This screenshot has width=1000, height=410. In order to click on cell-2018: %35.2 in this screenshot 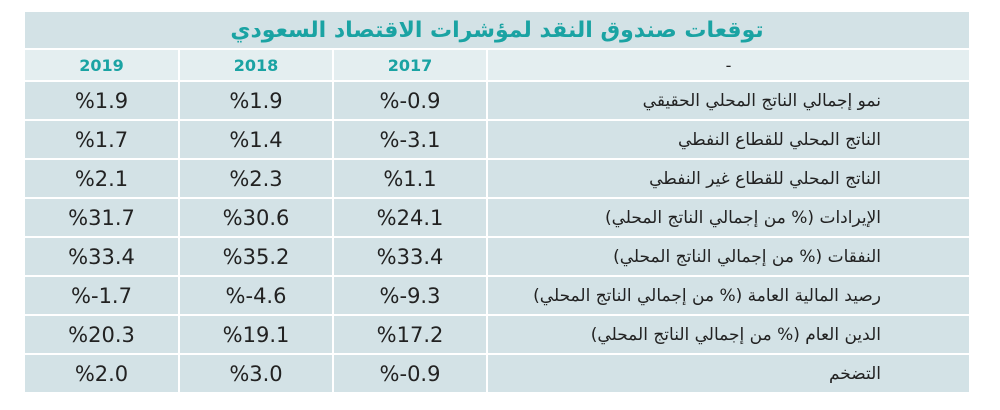, I will do `click(256, 257)`.